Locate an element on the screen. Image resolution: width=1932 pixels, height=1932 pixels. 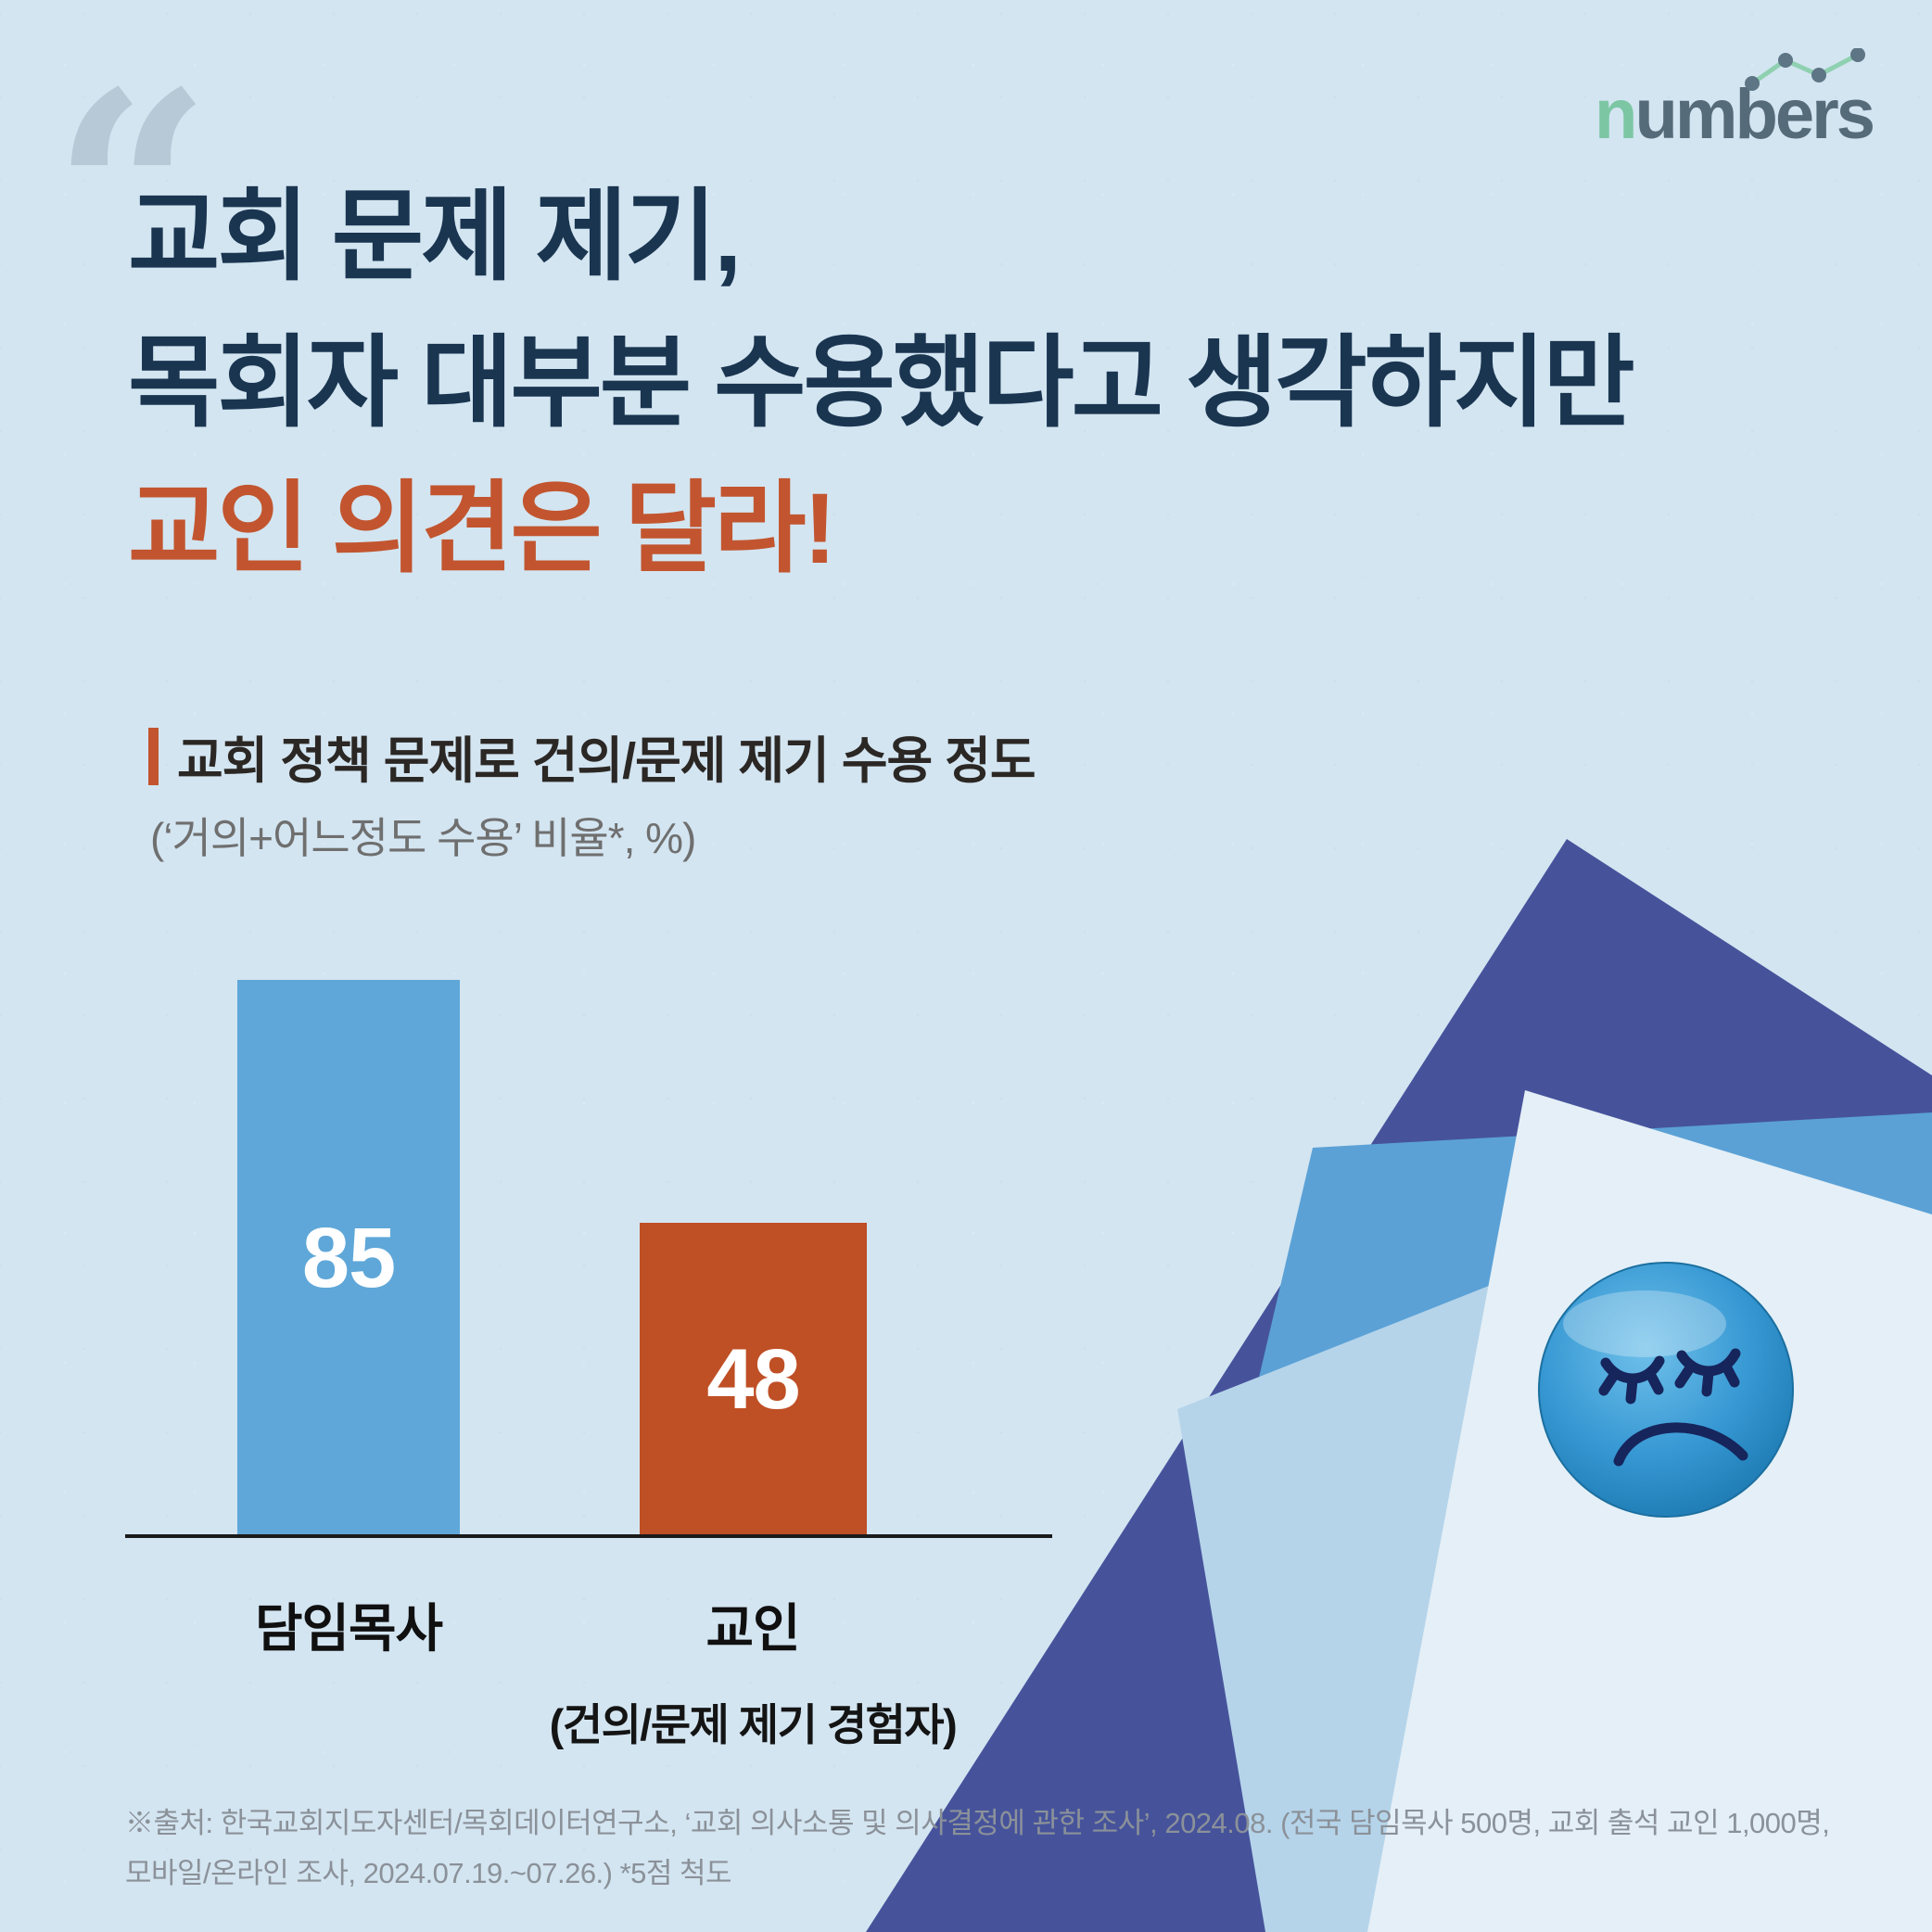
category-sublabel-member: (건의/문제 제기 경험자) is located at coordinates (753, 1724).